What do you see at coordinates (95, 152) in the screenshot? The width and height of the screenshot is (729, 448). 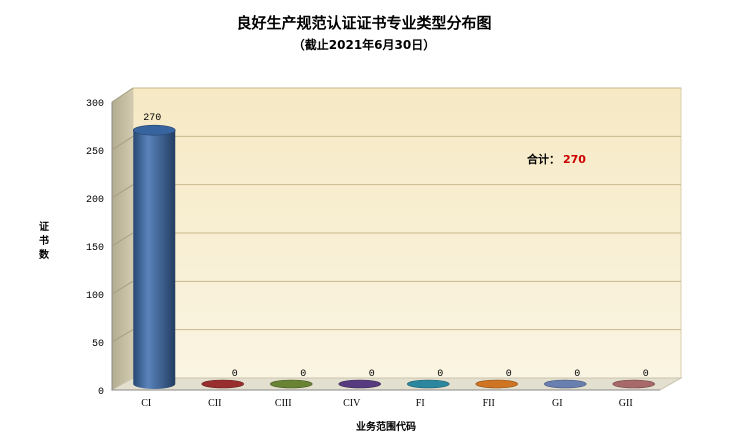 I see `y-tick-label: 250` at bounding box center [95, 152].